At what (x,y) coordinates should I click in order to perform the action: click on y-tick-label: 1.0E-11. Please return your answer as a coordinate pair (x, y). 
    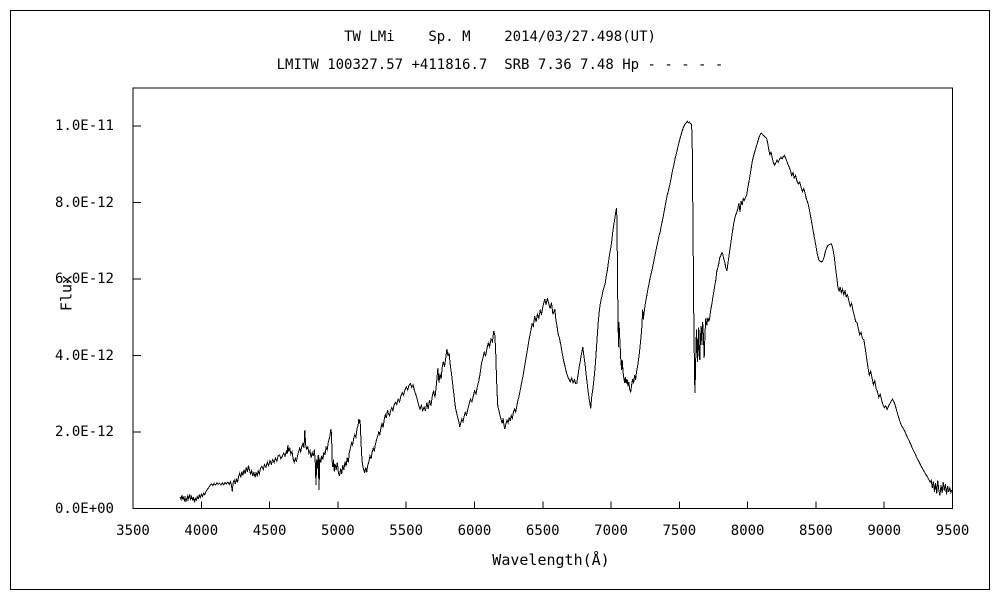
    Looking at the image, I should click on (84, 126).